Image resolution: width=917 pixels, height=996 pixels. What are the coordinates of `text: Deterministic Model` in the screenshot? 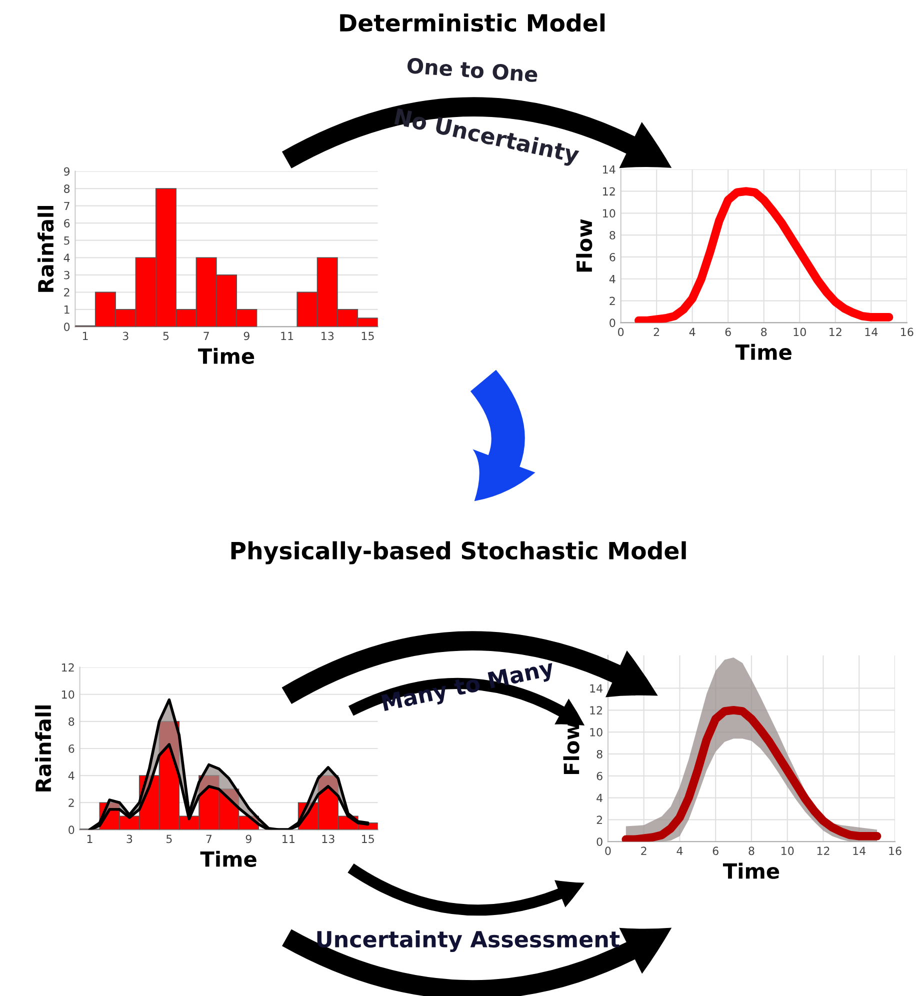 It's located at (472, 22).